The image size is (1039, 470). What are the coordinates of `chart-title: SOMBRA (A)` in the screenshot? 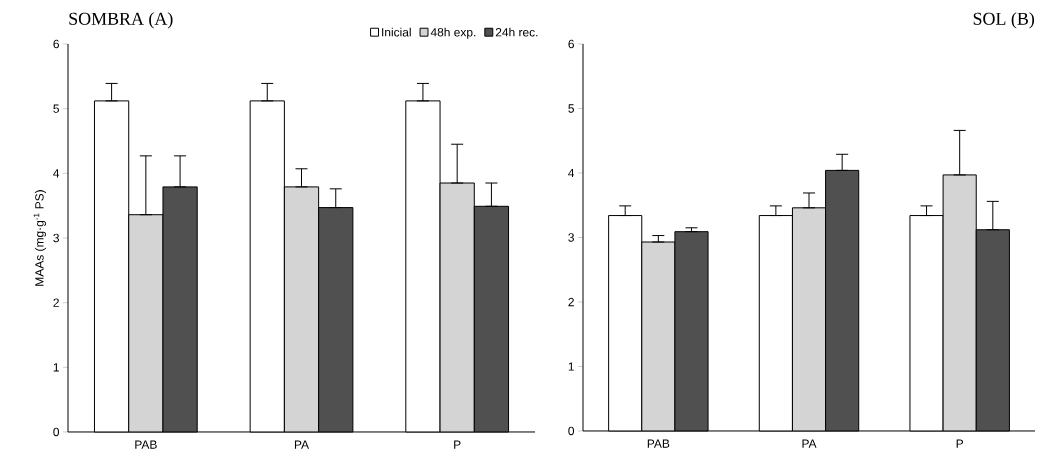 It's located at (121, 20).